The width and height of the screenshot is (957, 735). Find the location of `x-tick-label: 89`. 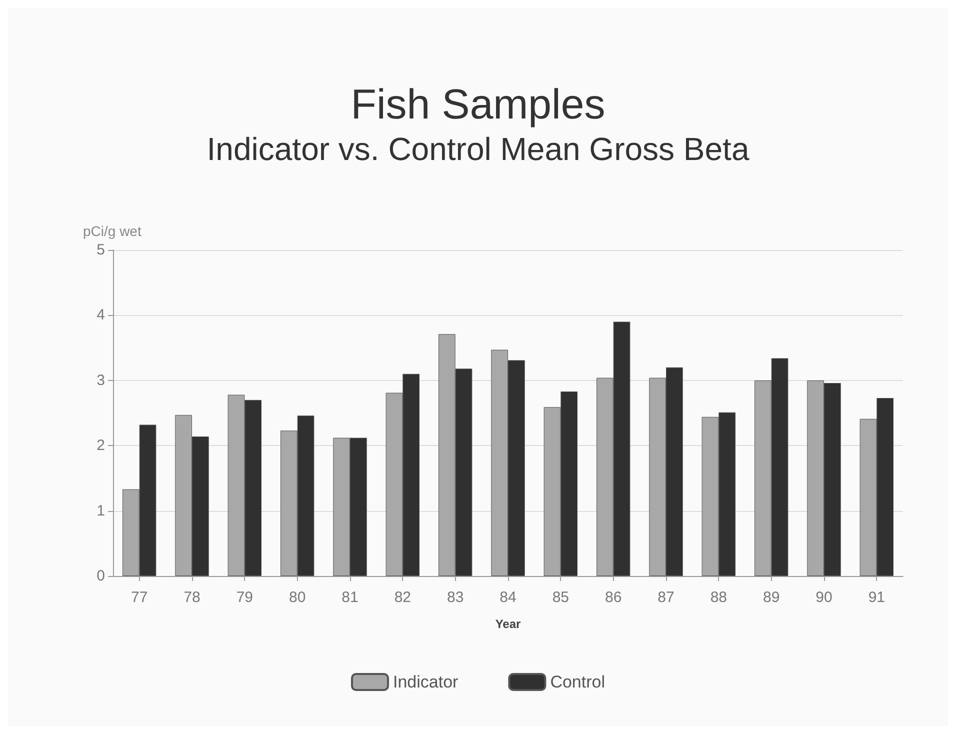

x-tick-label: 89 is located at coordinates (771, 597).